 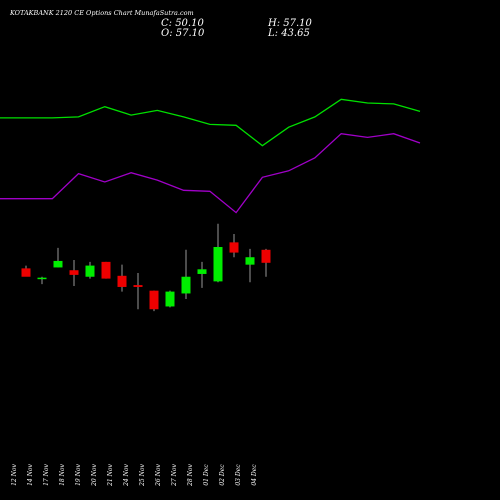 What do you see at coordinates (254, 475) in the screenshot?
I see `x-tick-label: 04 Dec` at bounding box center [254, 475].